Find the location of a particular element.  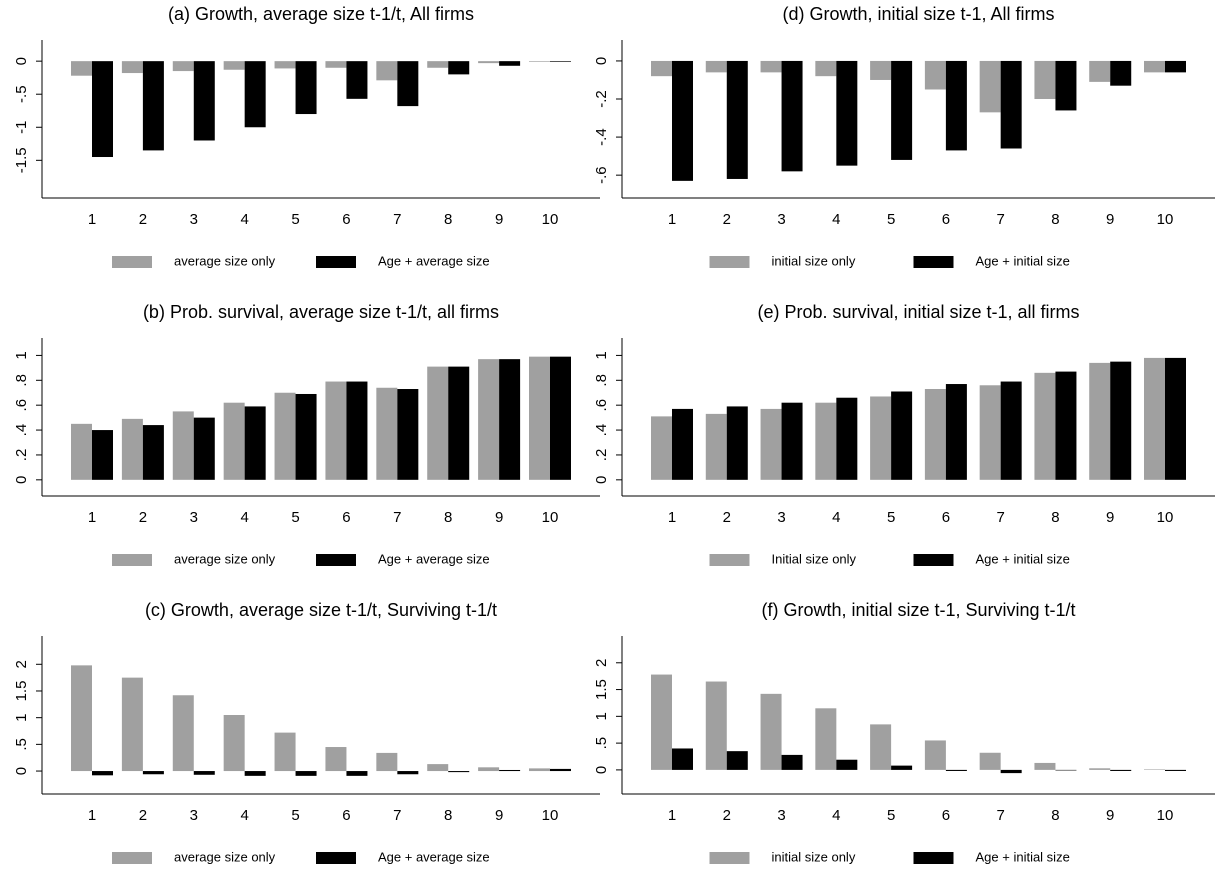

legend-label: average size only is located at coordinates (225, 260).